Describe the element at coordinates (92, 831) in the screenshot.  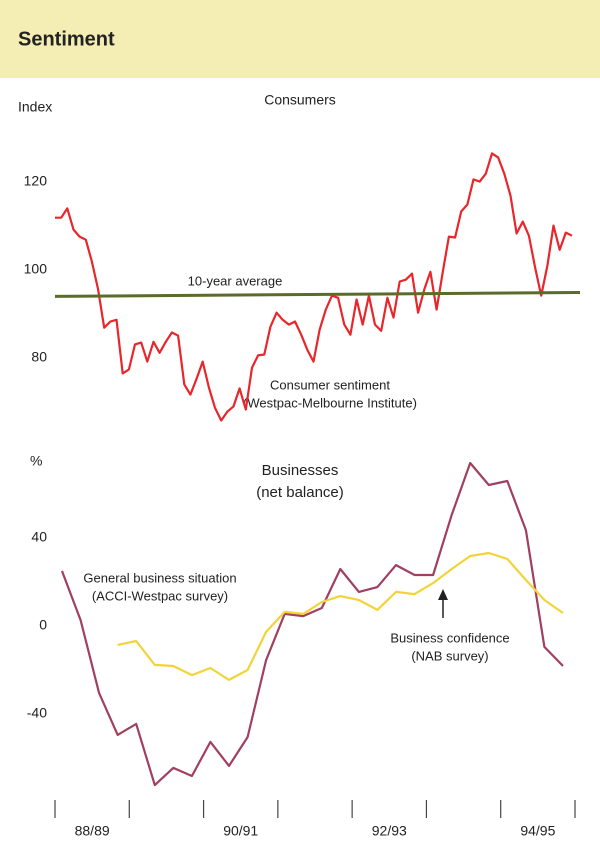
I see `x-tick-label: 88/89` at that location.